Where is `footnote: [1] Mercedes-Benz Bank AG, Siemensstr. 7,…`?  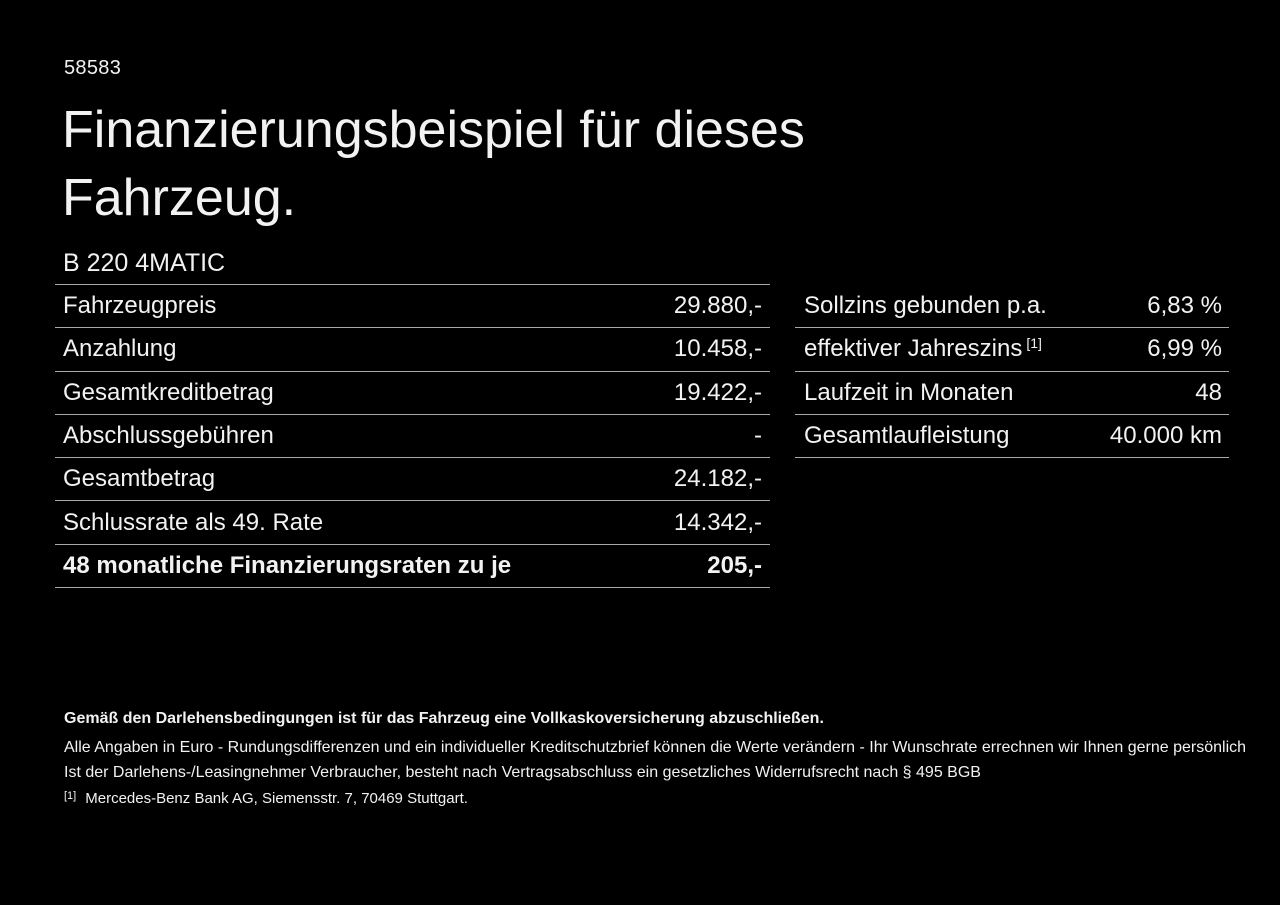 footnote: [1] Mercedes-Benz Bank AG, Siemensstr. 7,… is located at coordinates (266, 798).